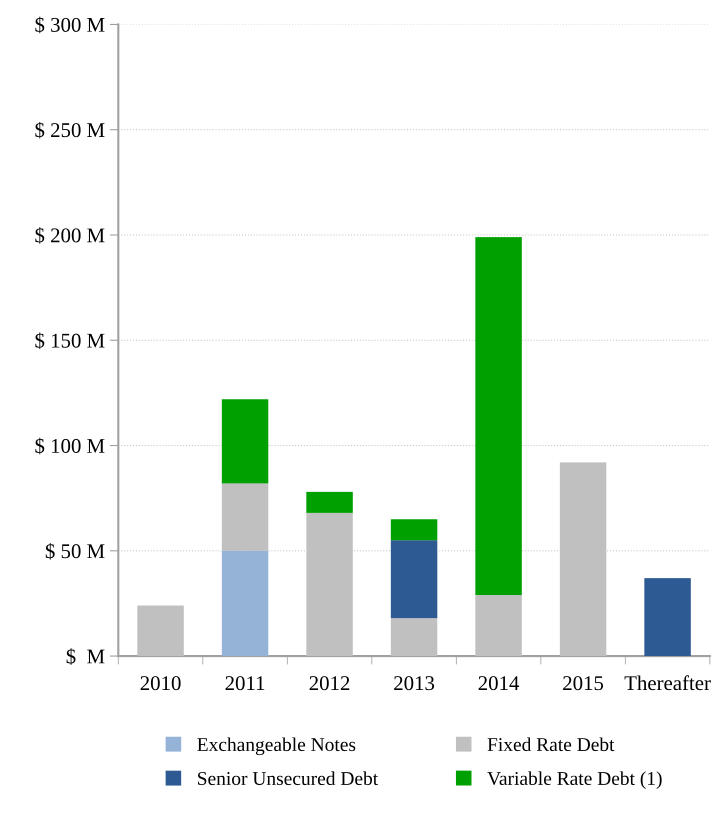 Image resolution: width=717 pixels, height=815 pixels. What do you see at coordinates (160, 683) in the screenshot?
I see `x-tick-label: 2010` at bounding box center [160, 683].